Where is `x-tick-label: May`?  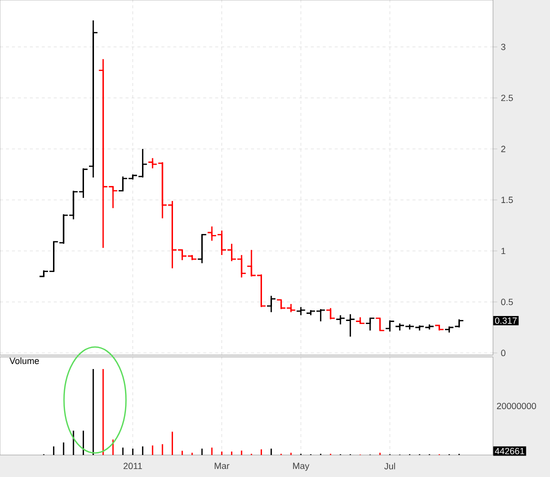 x-tick-label: May is located at coordinates (301, 466).